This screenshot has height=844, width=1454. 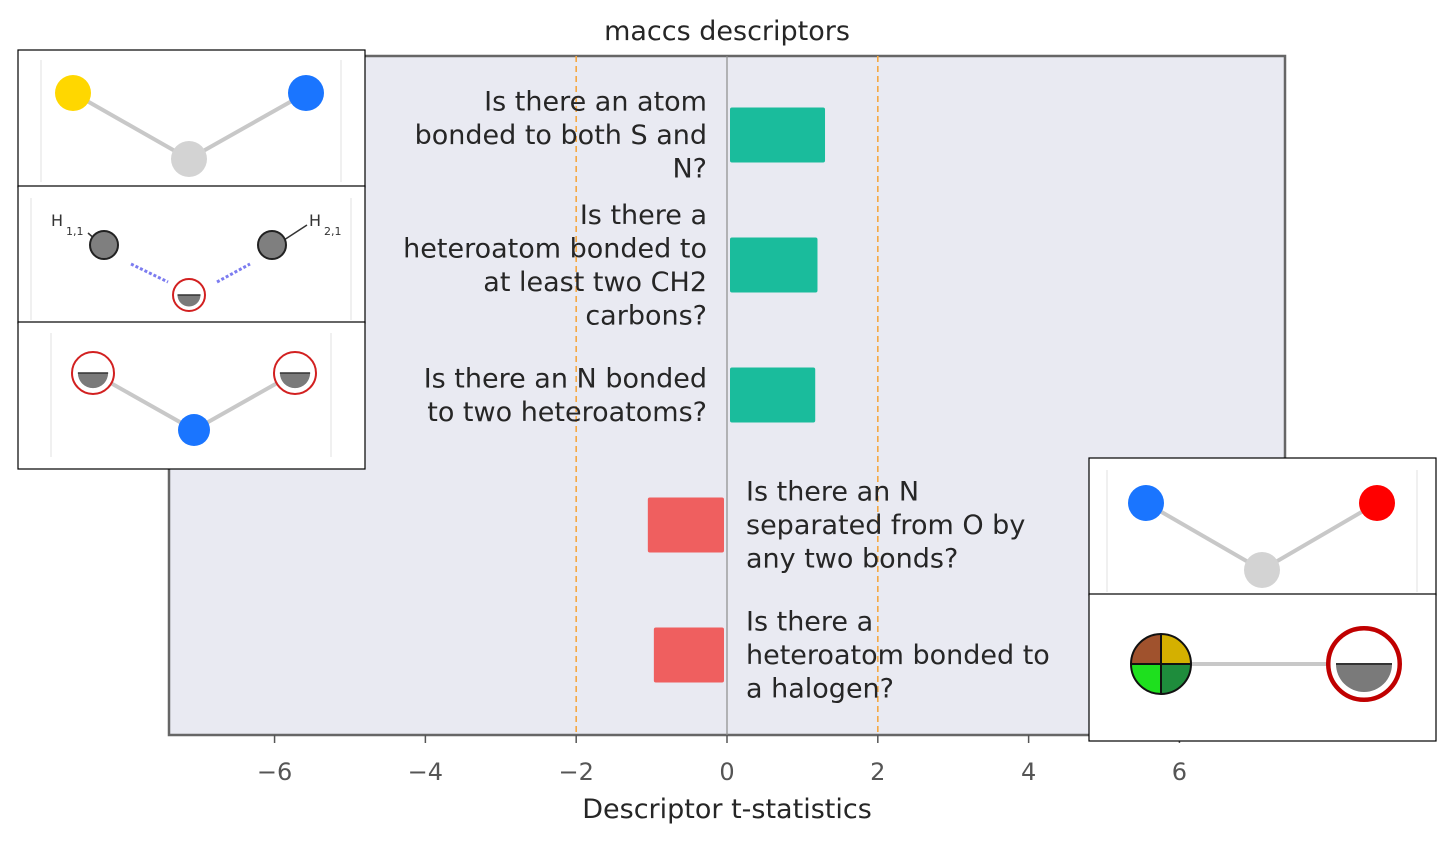 I want to click on bar-label-4: Is there a heteroatom bonded to a halogen?, so click(x=898, y=656).